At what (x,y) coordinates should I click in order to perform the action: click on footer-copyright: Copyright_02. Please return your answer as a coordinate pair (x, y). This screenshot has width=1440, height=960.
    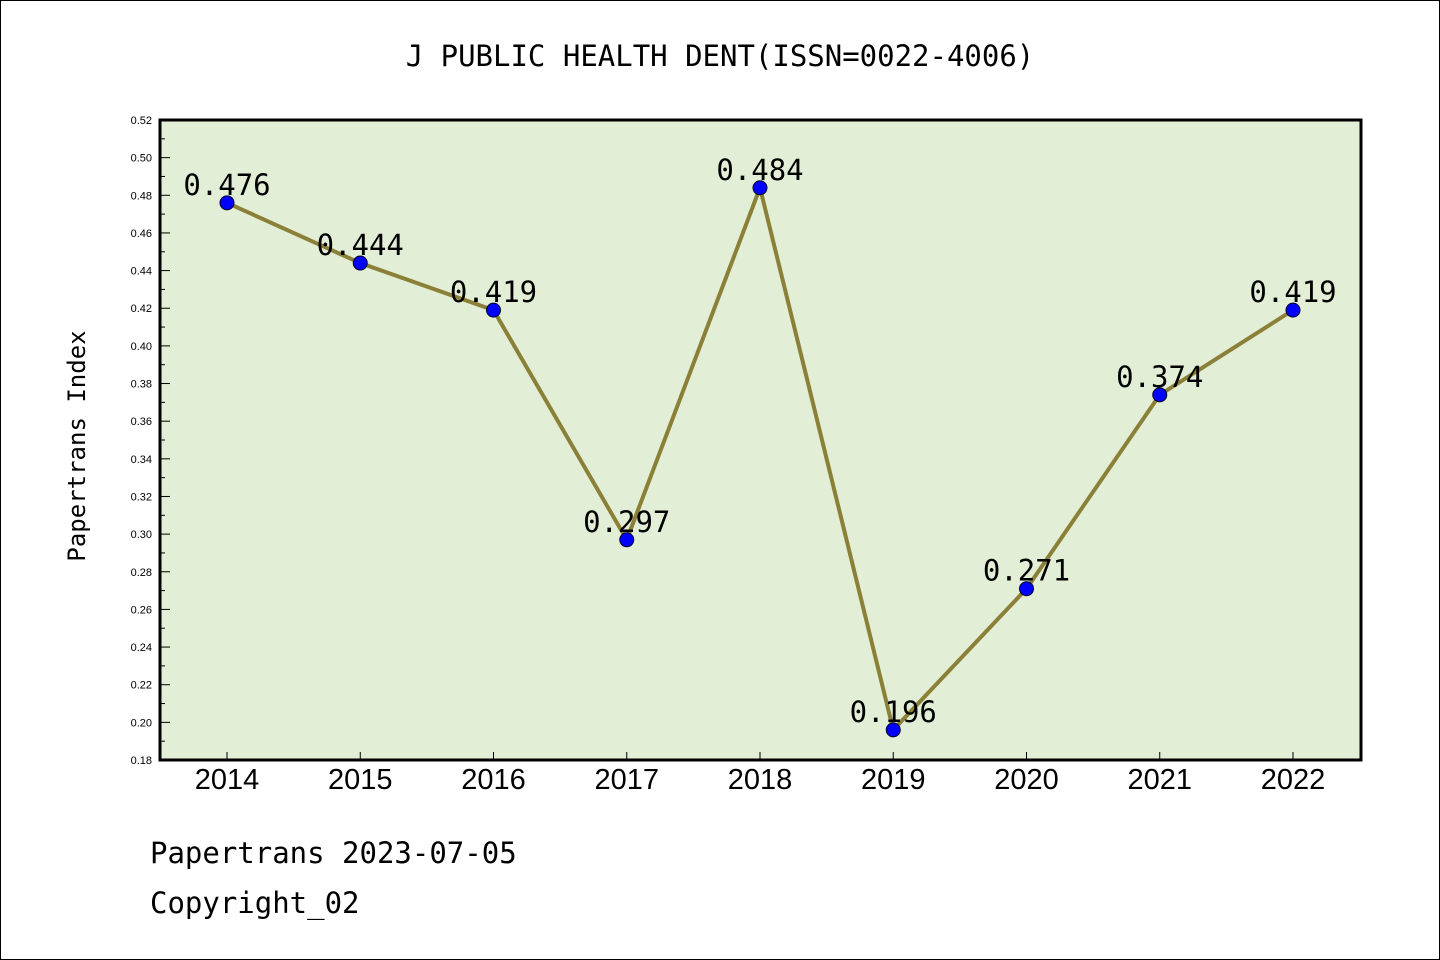
    Looking at the image, I should click on (255, 903).